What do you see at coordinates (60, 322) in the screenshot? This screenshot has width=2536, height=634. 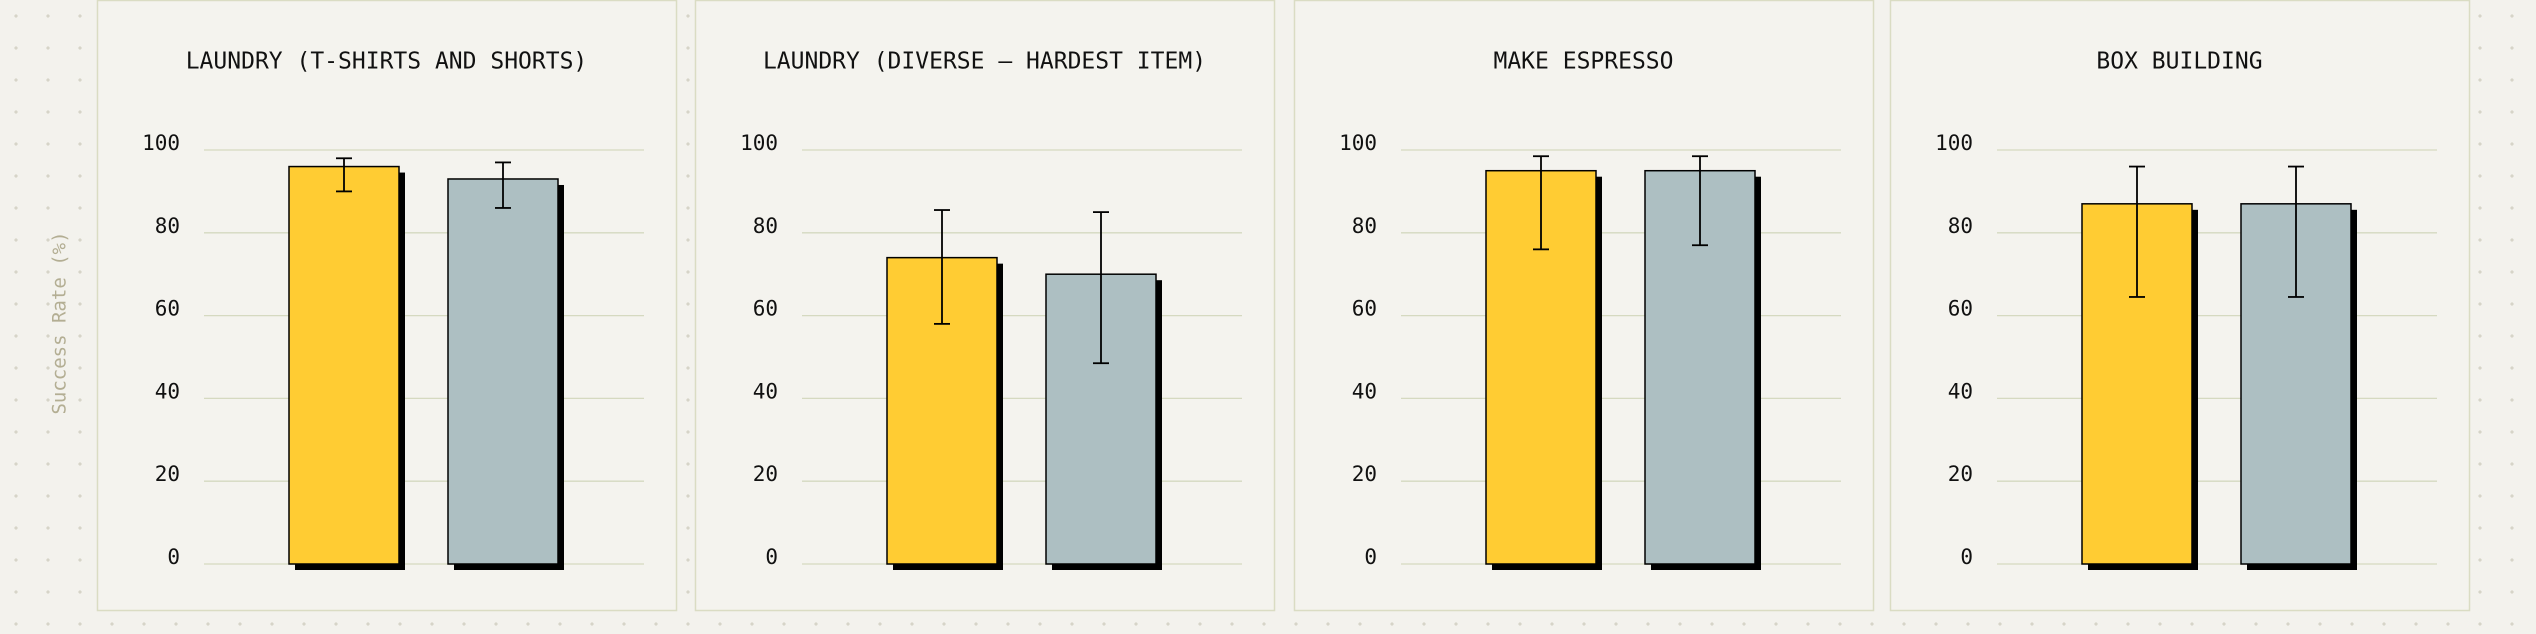 I see `y-axis-label: Success Rate (%)` at bounding box center [60, 322].